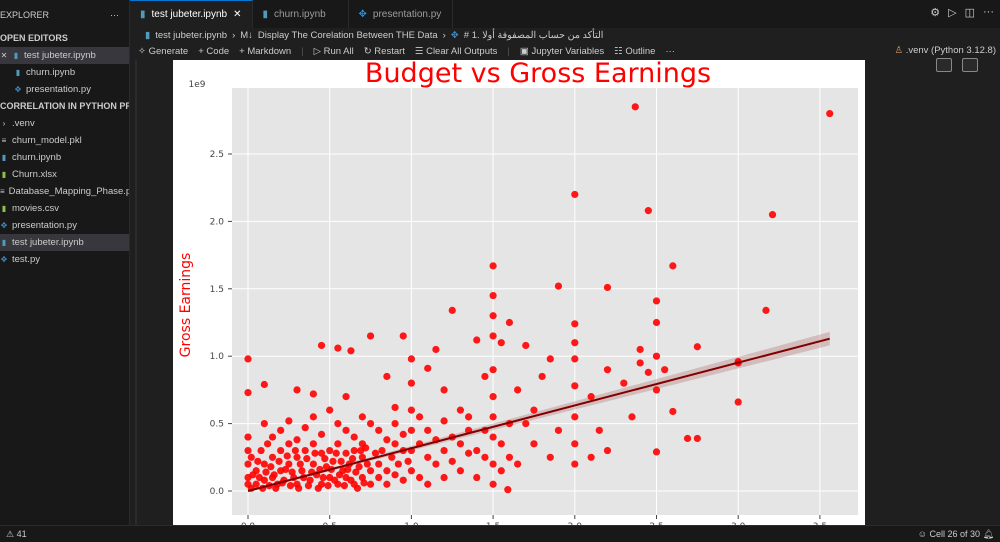 Image resolution: width=1000 pixels, height=542 pixels. What do you see at coordinates (64, 259) in the screenshot?
I see `file-test-py: ✥ test.py` at bounding box center [64, 259].